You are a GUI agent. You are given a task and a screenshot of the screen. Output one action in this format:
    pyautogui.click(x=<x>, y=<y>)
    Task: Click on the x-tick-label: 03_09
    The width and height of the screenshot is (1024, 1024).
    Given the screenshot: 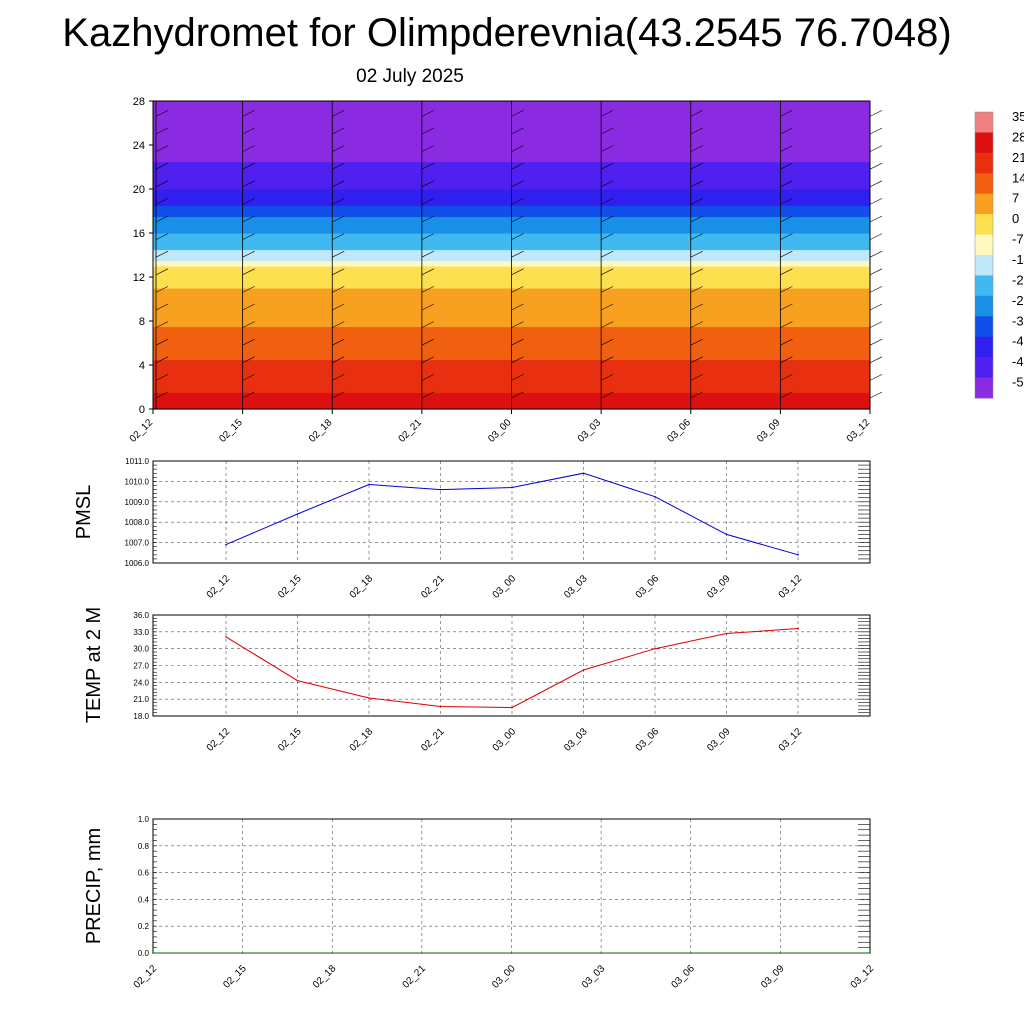 What is the action you would take?
    pyautogui.click(x=719, y=740)
    